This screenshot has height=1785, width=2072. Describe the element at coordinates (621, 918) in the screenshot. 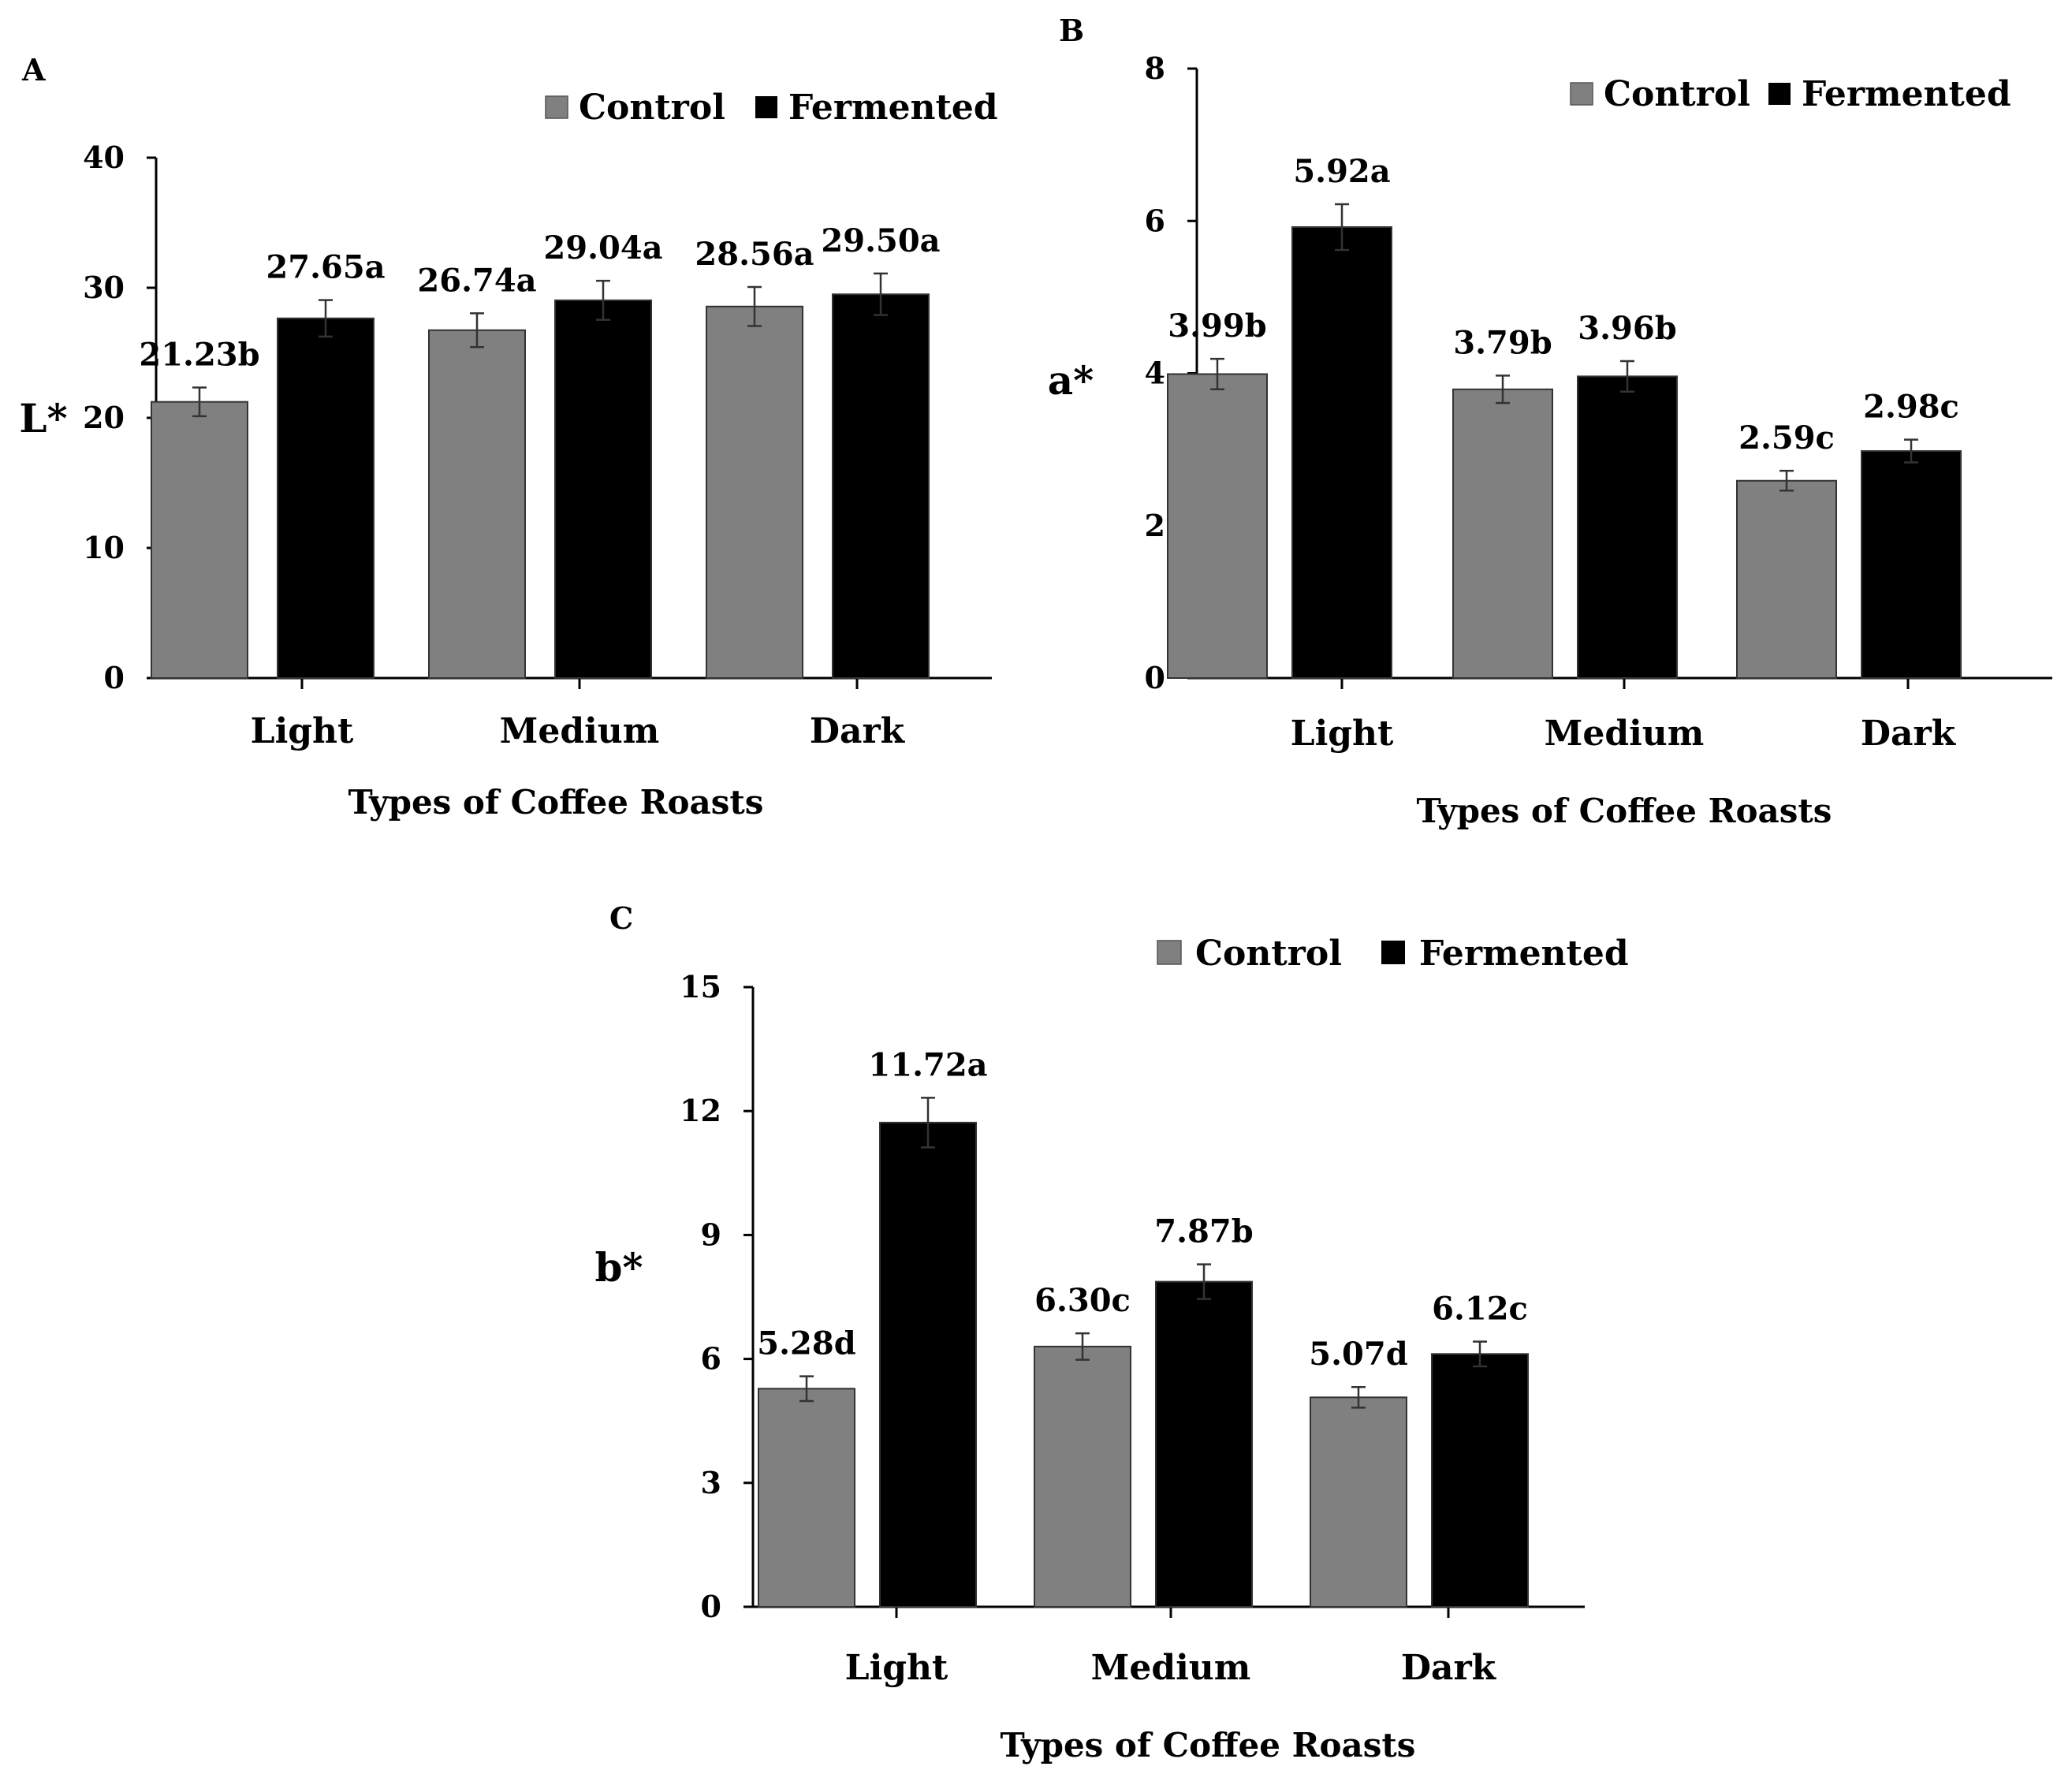

I see `panel-c-letter: C` at that location.